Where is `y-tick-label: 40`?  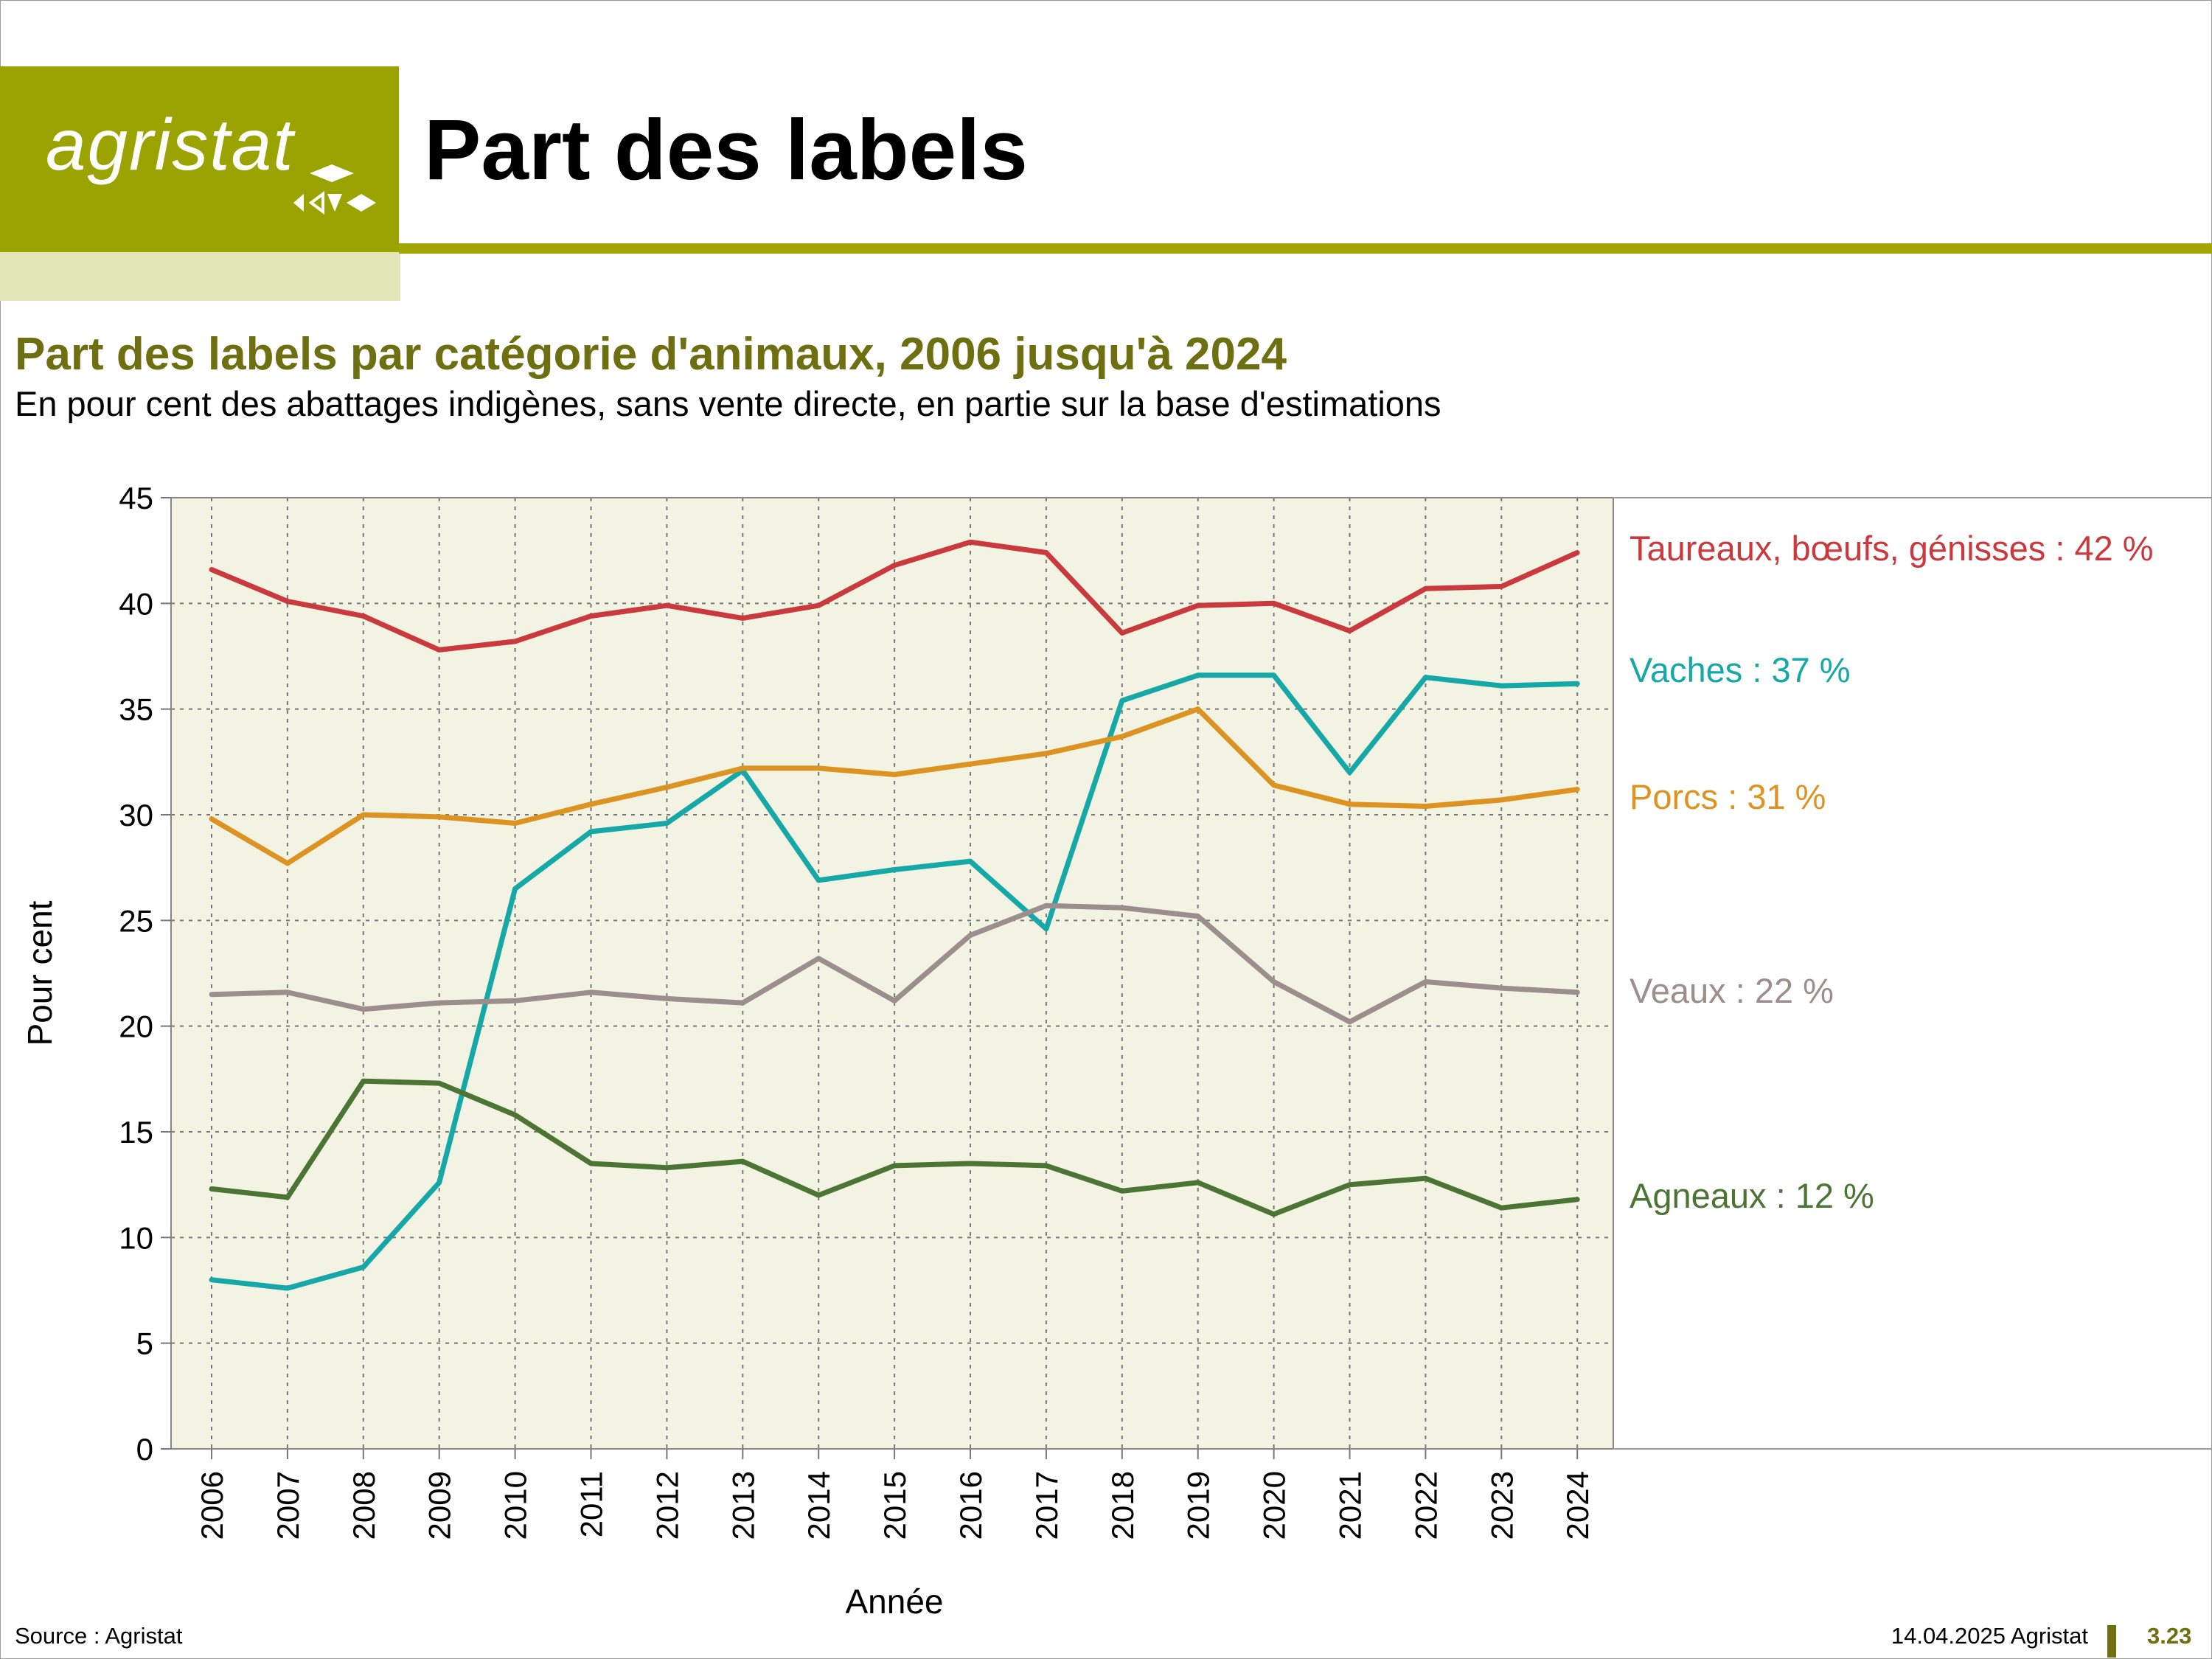
y-tick-label: 40 is located at coordinates (136, 603).